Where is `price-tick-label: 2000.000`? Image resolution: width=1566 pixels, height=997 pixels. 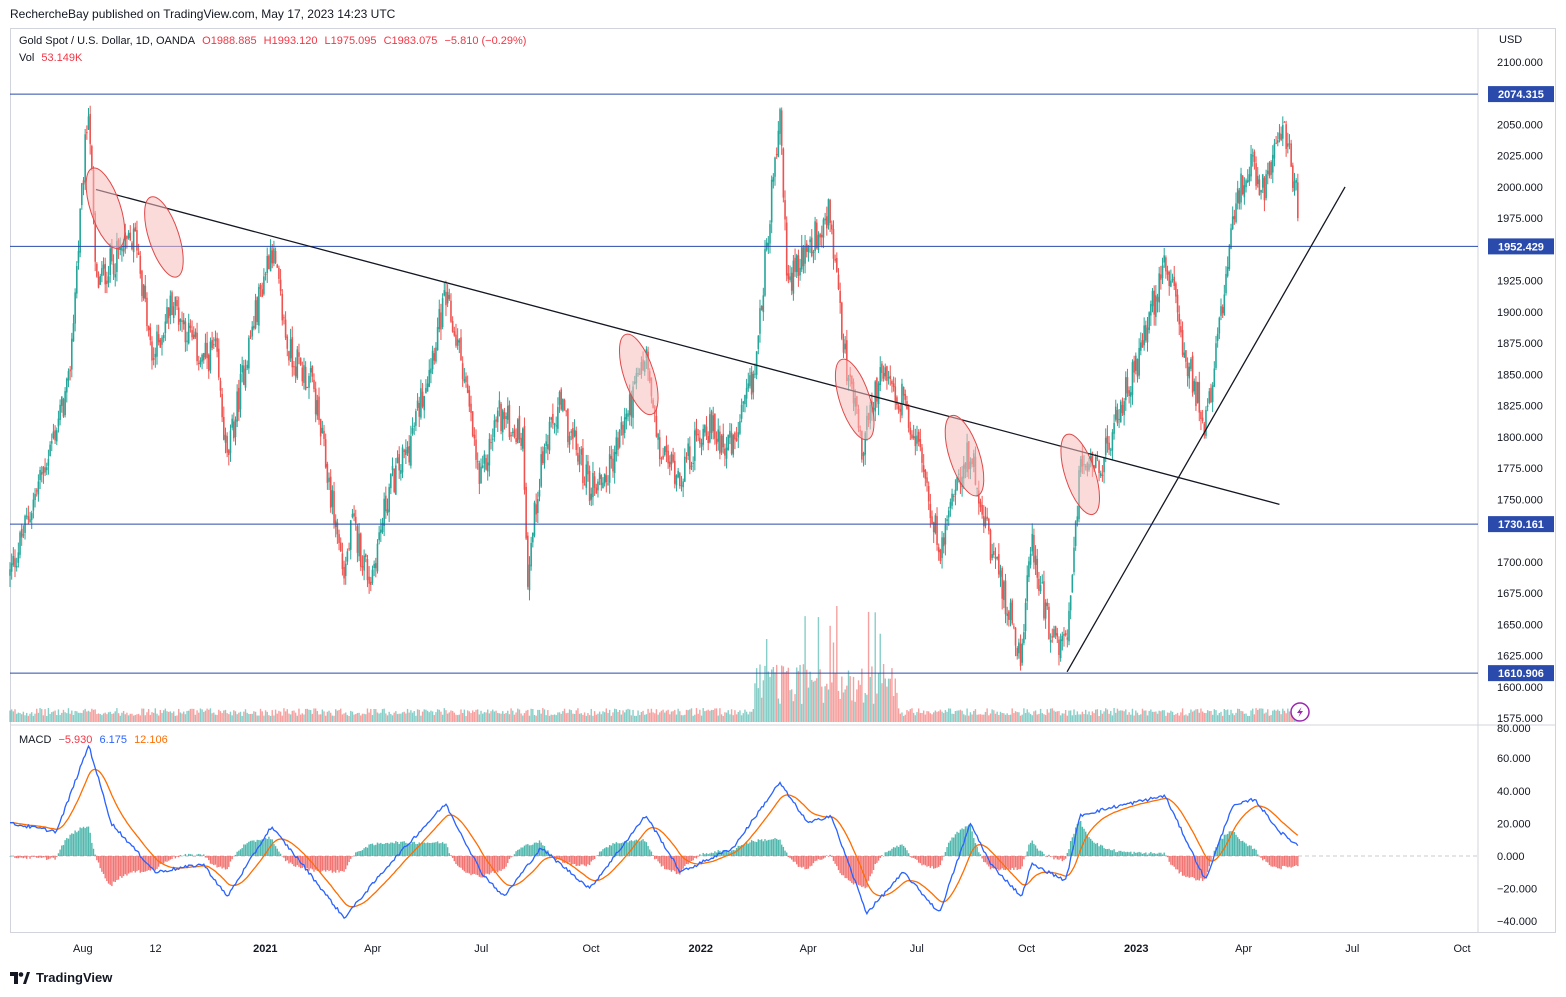 price-tick-label: 2000.000 is located at coordinates (1520, 188).